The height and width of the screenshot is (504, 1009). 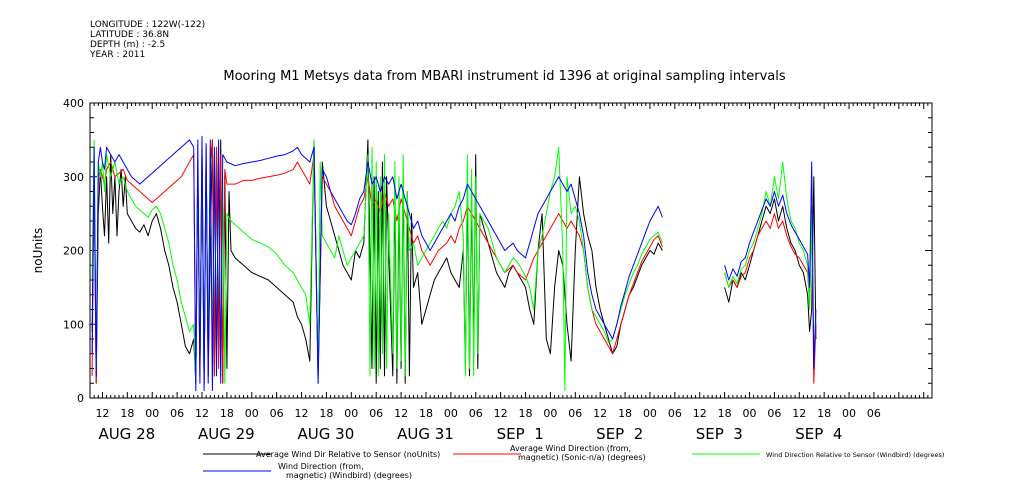 I want to click on legend-label-4: magnetic) (Windbird) (degrees), so click(x=349, y=475).